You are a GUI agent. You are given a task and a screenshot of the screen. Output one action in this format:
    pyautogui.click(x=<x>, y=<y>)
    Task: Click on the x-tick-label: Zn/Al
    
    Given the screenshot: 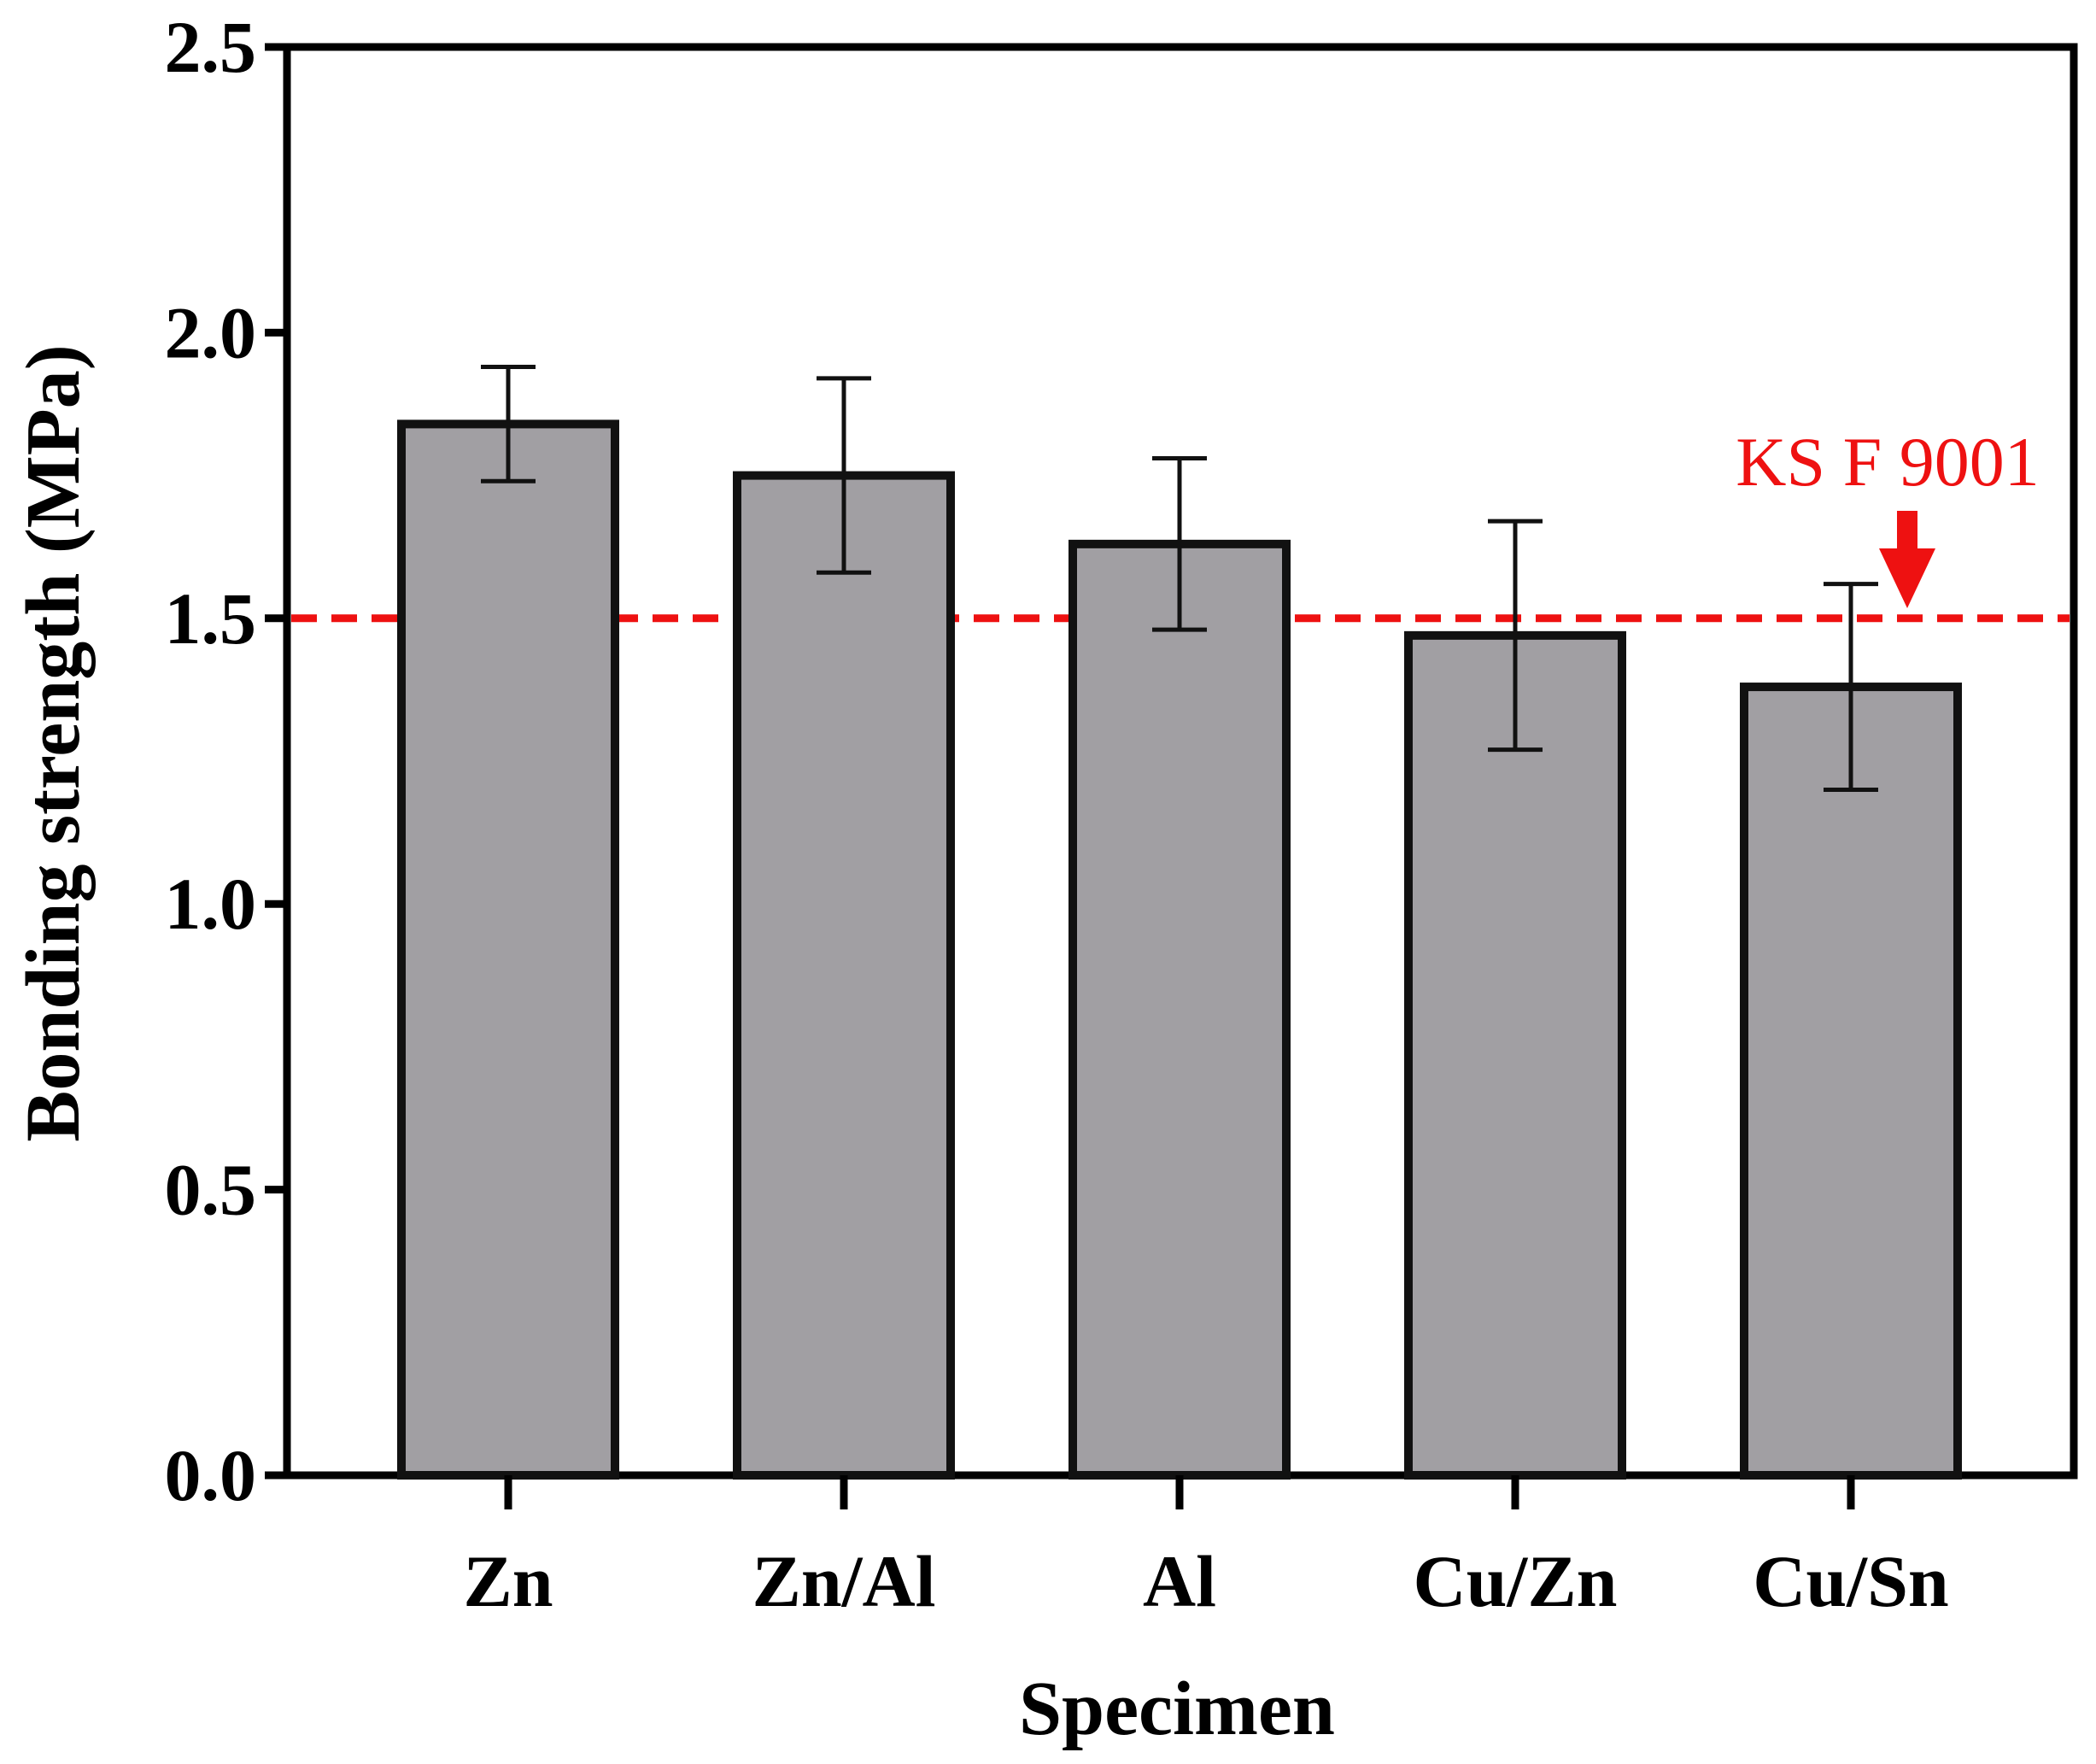 What is the action you would take?
    pyautogui.click(x=844, y=1581)
    